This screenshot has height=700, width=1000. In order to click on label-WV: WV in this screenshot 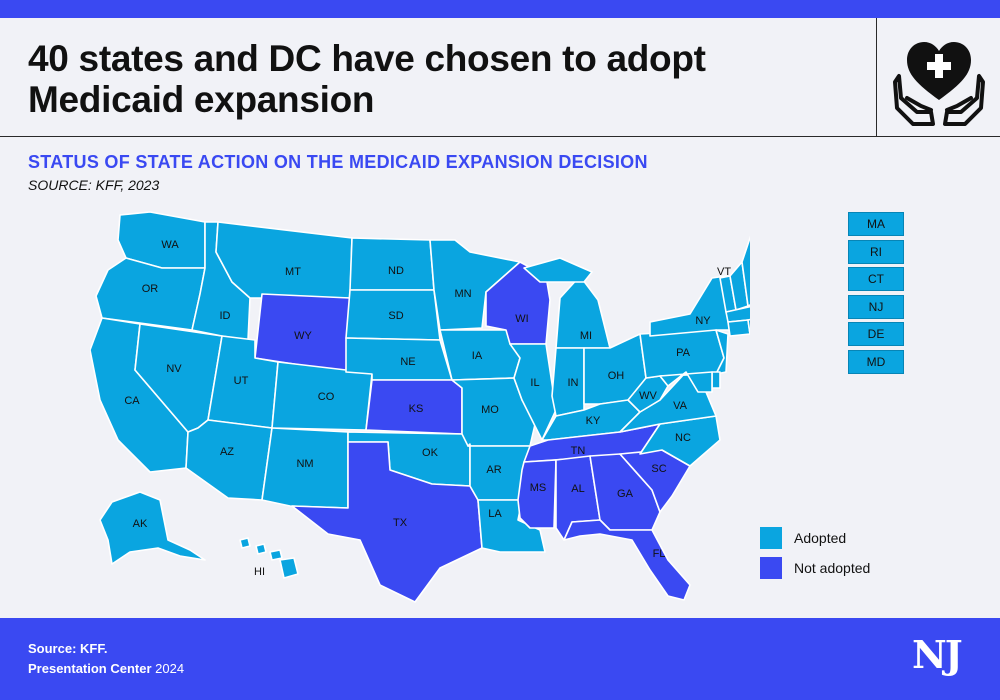, I will do `click(648, 396)`.